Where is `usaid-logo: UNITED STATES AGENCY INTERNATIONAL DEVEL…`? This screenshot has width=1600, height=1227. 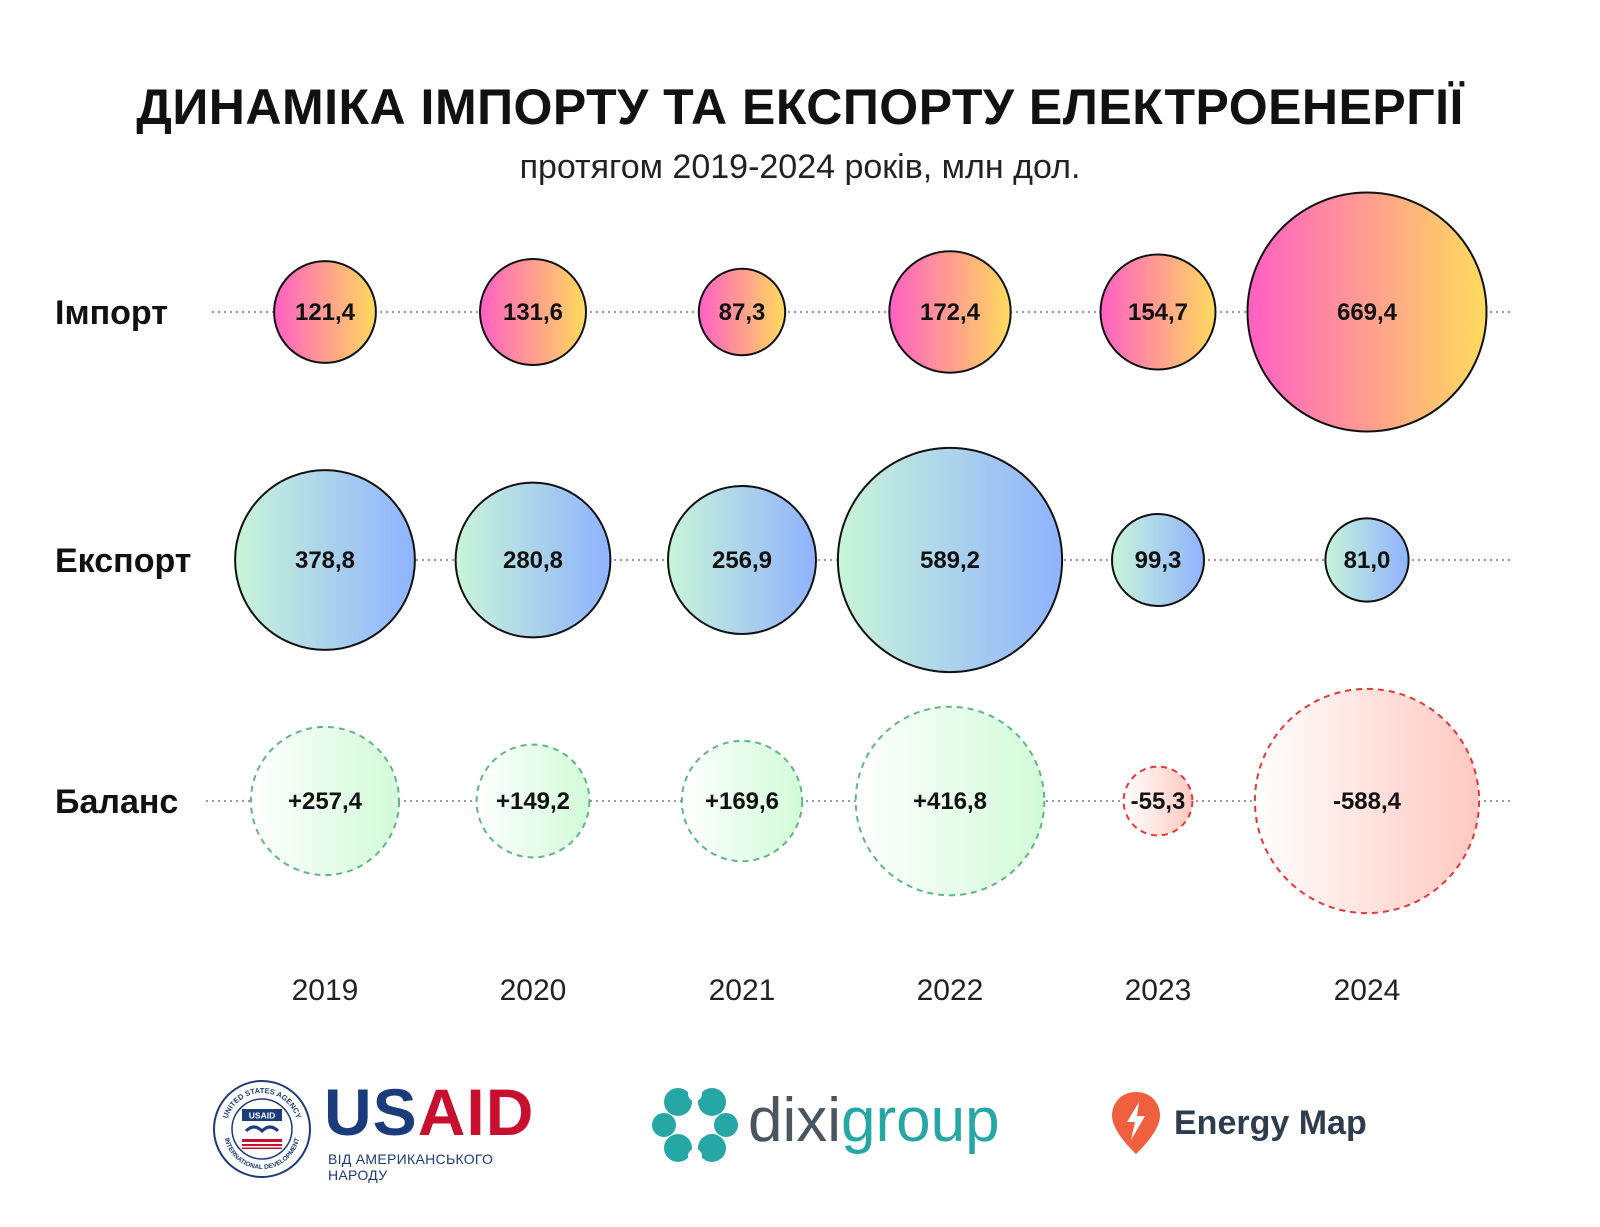
usaid-logo: UNITED STATES AGENCY INTERNATIONAL DEVEL… is located at coordinates (382, 1130).